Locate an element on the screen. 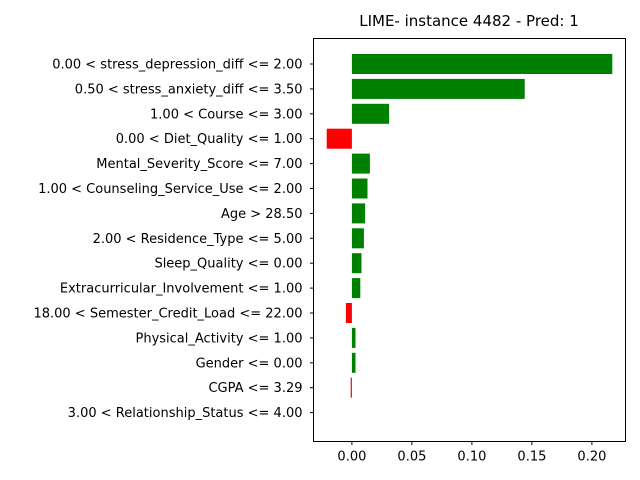 The height and width of the screenshot is (480, 640). y-tick-label: 18.00 < Semester_Credit_Load <= 22.00 is located at coordinates (167, 314).